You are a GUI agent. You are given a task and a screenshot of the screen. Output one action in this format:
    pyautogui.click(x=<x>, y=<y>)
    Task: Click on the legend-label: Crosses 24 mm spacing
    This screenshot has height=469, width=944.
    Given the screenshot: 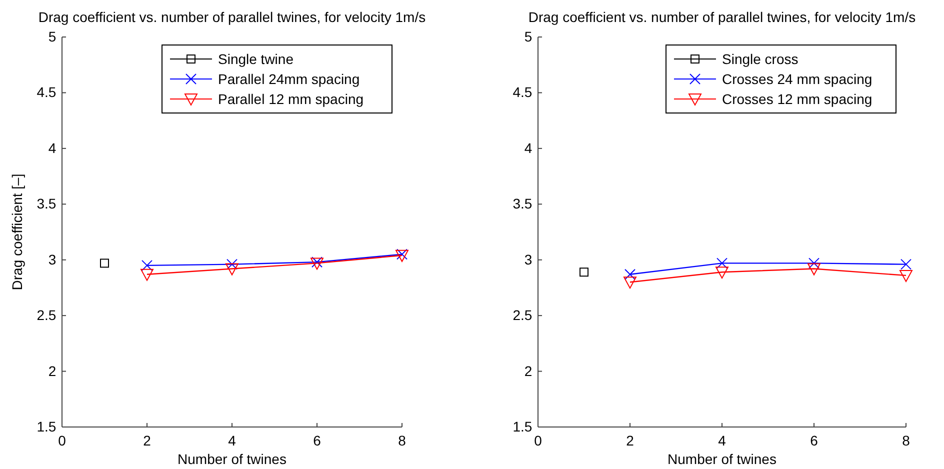 What is the action you would take?
    pyautogui.click(x=797, y=79)
    